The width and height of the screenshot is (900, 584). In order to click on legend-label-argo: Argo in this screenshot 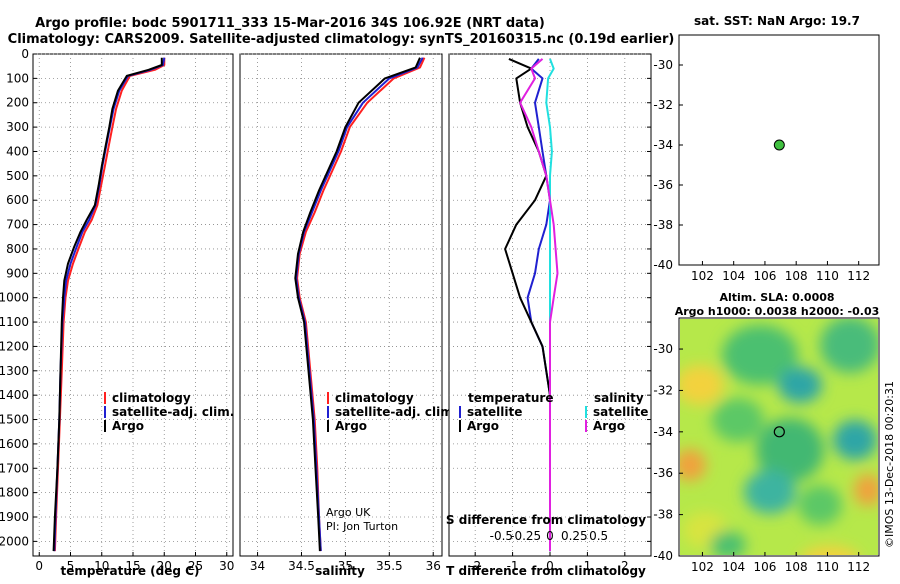, I will do `click(128, 426)`.